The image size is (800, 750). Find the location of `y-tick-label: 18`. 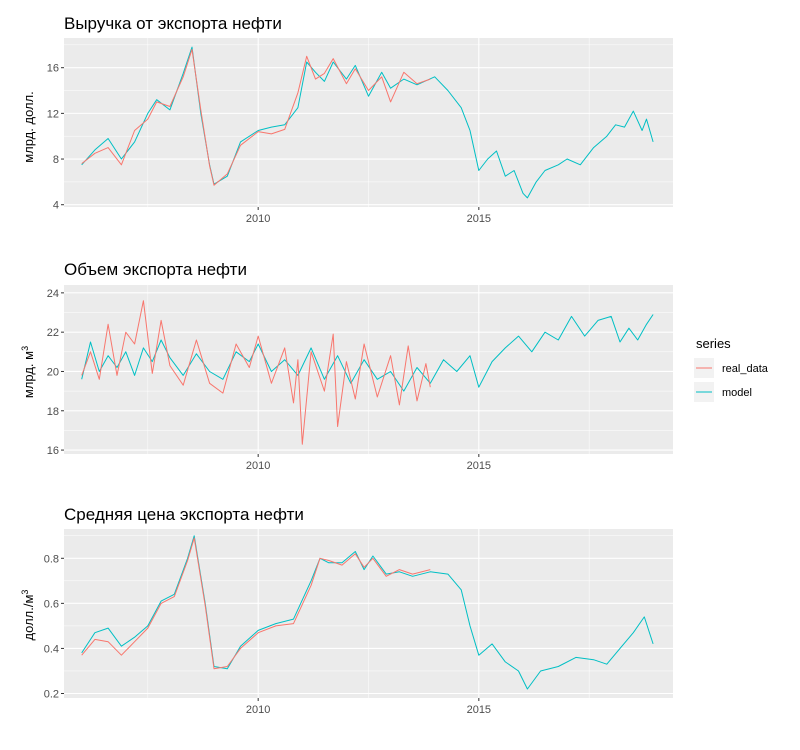

y-tick-label: 18 is located at coordinates (53, 412).